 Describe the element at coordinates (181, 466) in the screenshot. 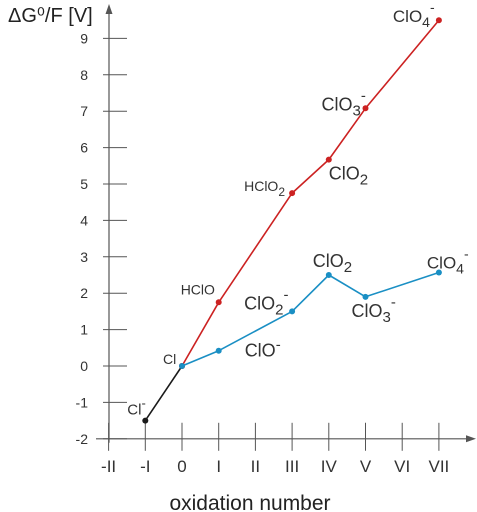

I see `x-tick-label: 0` at that location.